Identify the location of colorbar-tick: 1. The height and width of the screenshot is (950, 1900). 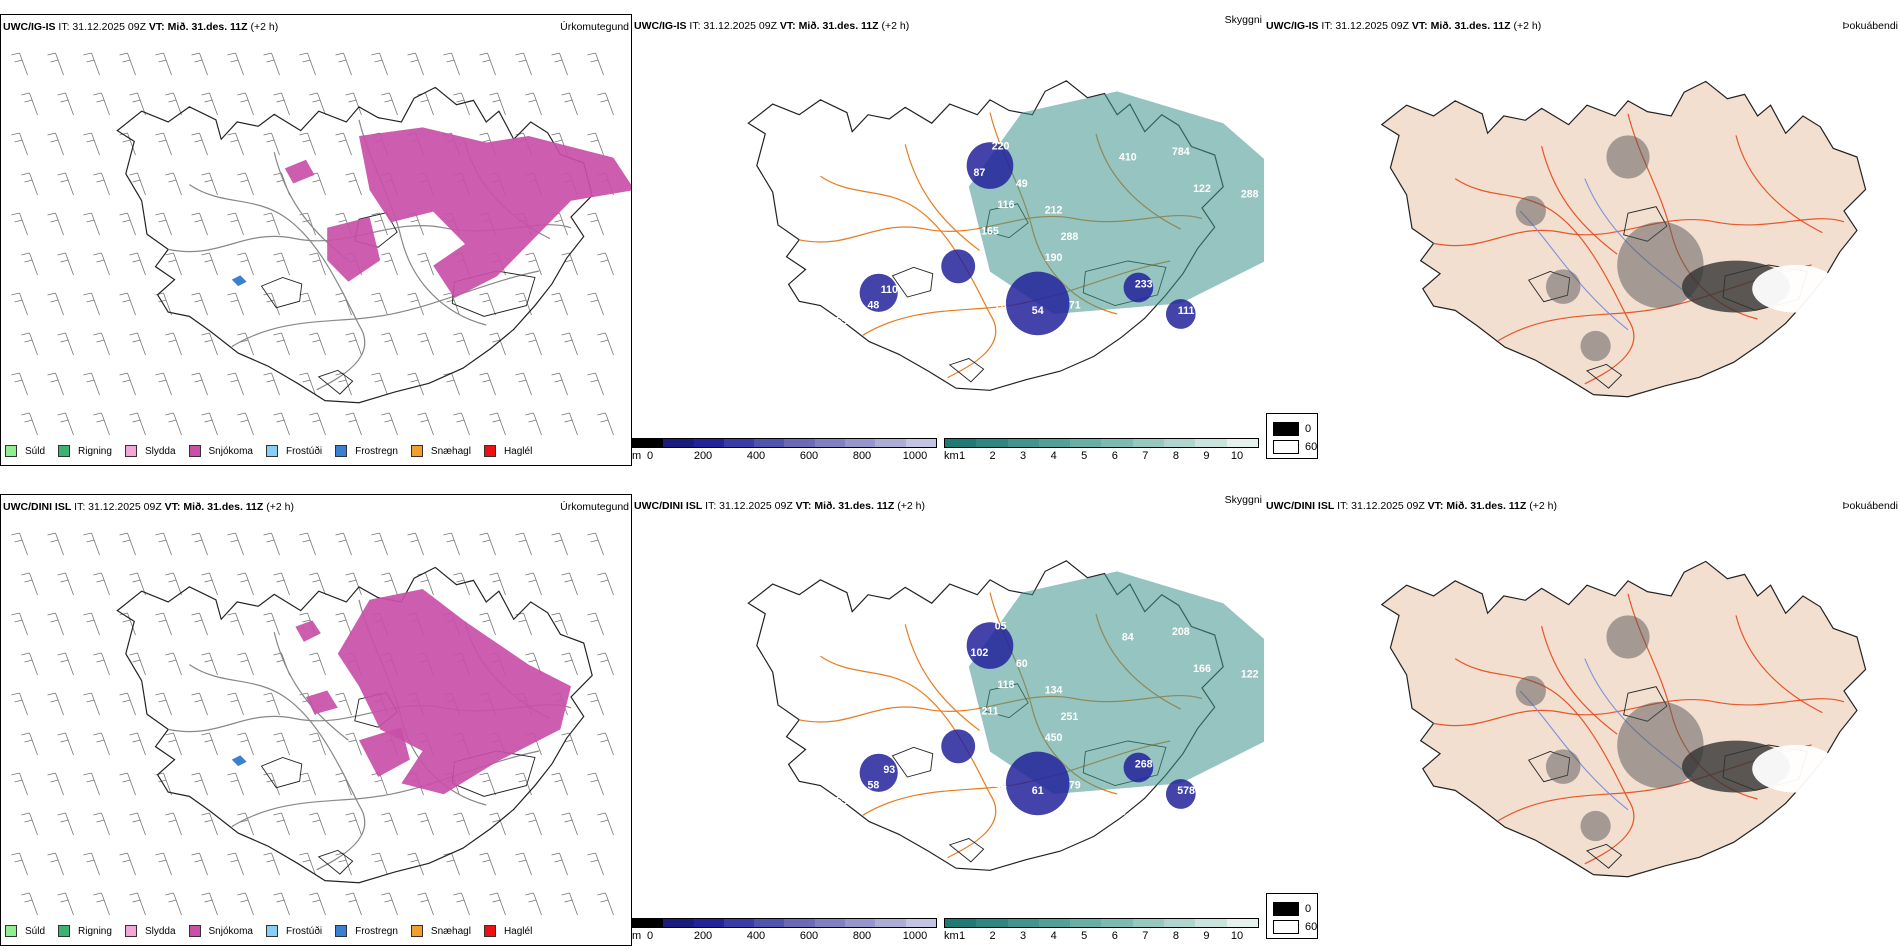
(962, 936).